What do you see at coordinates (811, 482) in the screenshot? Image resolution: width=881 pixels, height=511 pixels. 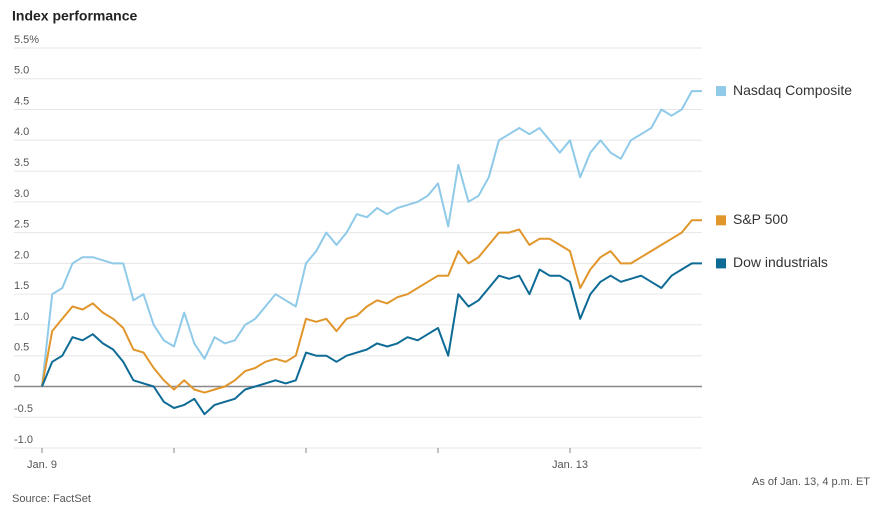 I see `note: As of Jan. 13, 4 p.m. ET` at bounding box center [811, 482].